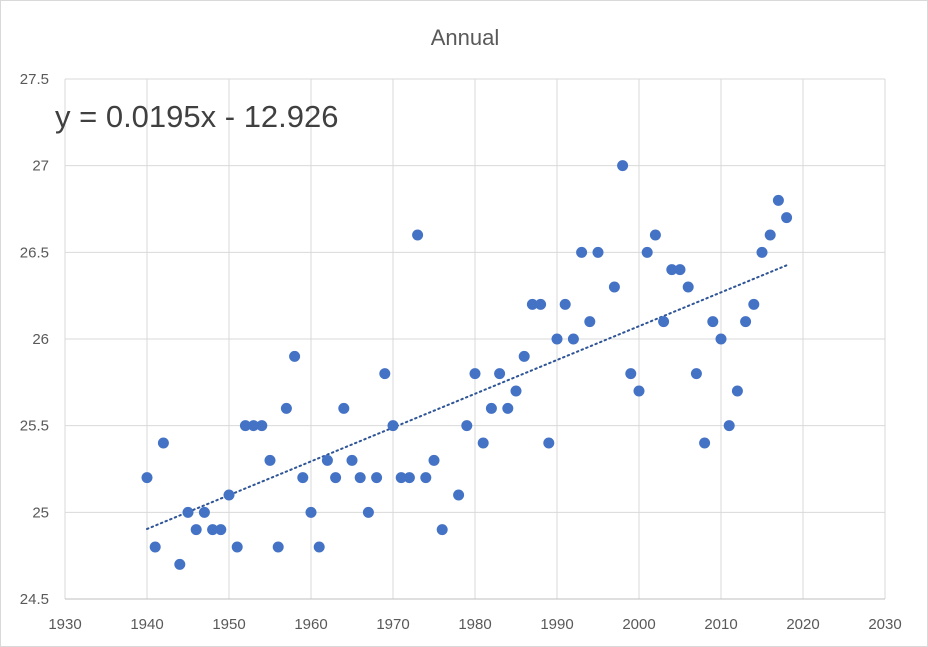 This screenshot has height=647, width=928. What do you see at coordinates (34, 252) in the screenshot?
I see `y-tick-label: 26.5` at bounding box center [34, 252].